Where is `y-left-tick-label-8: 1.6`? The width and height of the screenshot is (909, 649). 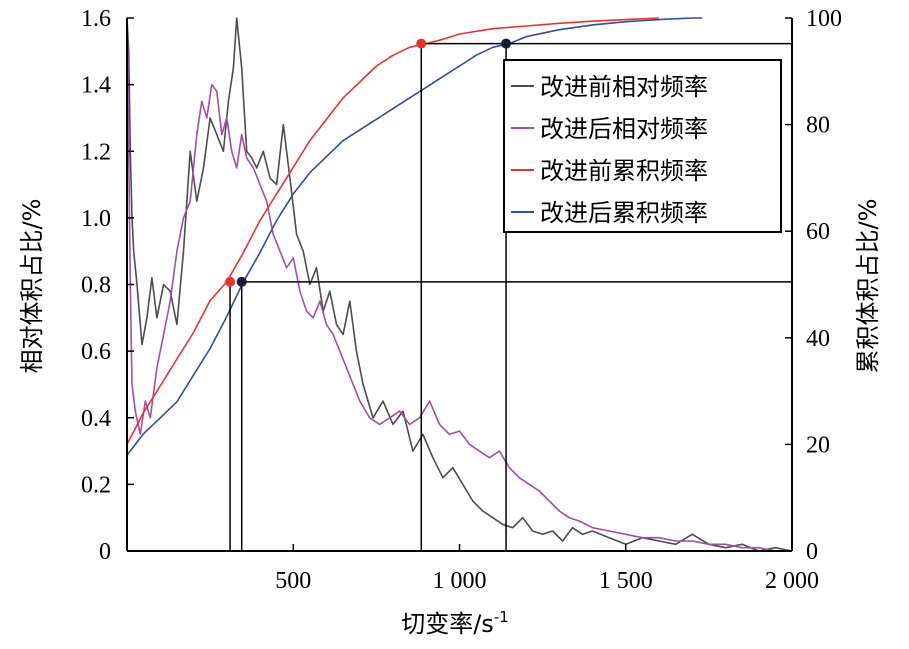
y-left-tick-label-8: 1.6 is located at coordinates (96, 19).